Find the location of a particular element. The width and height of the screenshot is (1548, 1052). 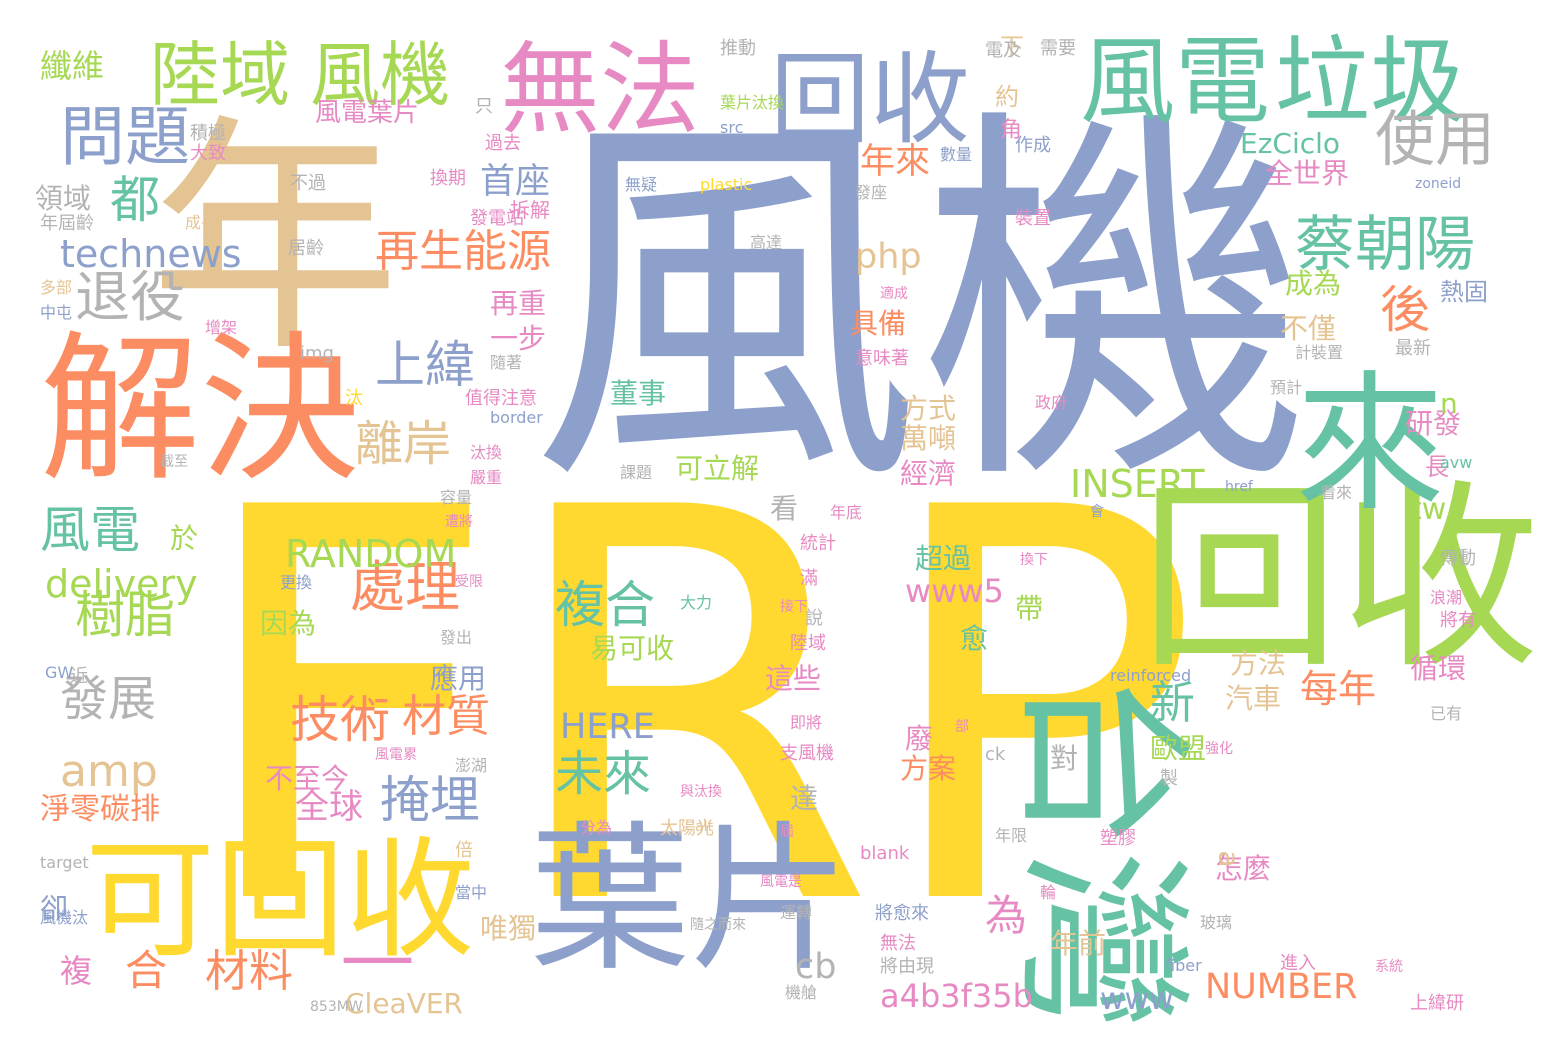

cloud-word: 汽車 is located at coordinates (1253, 698).